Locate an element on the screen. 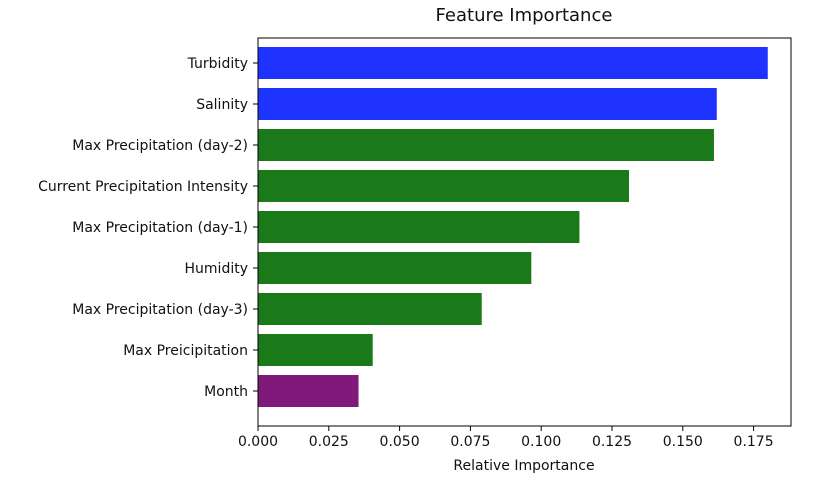  y-tick-label: Max Precipitation (day-3) is located at coordinates (160, 310).